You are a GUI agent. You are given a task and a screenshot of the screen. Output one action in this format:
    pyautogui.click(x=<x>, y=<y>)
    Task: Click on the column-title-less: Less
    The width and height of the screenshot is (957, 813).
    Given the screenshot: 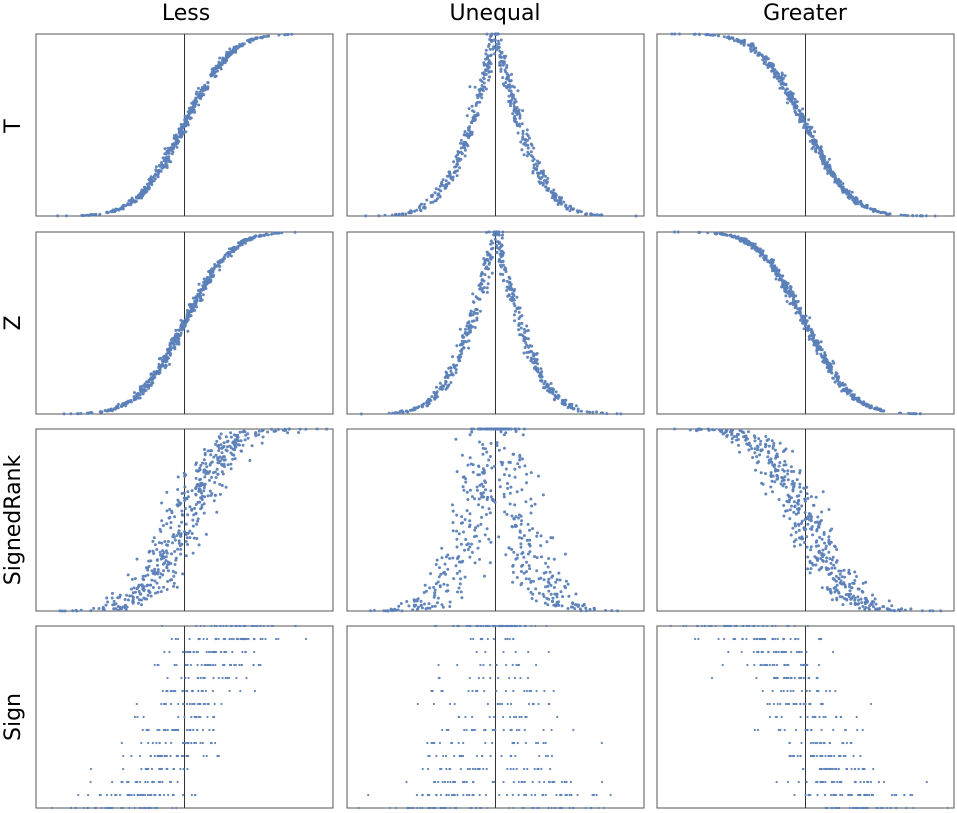 What is the action you would take?
    pyautogui.click(x=186, y=13)
    